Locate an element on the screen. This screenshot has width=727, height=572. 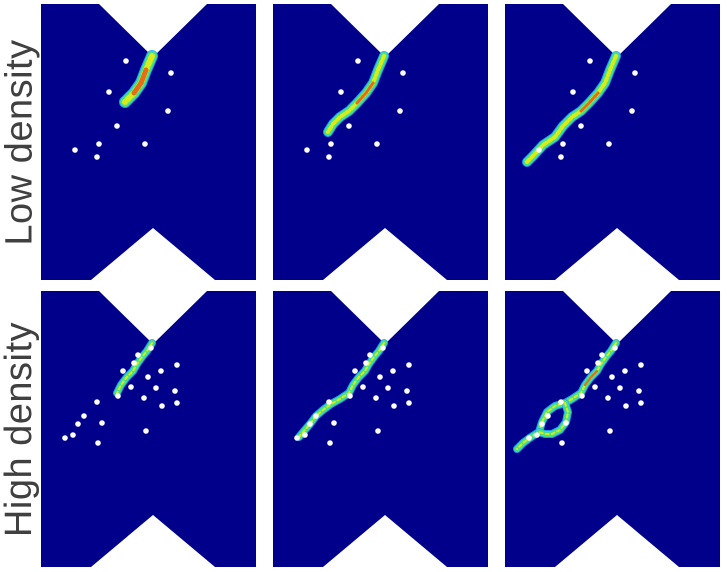
row-label-high-density: High density is located at coordinates (20, 429).